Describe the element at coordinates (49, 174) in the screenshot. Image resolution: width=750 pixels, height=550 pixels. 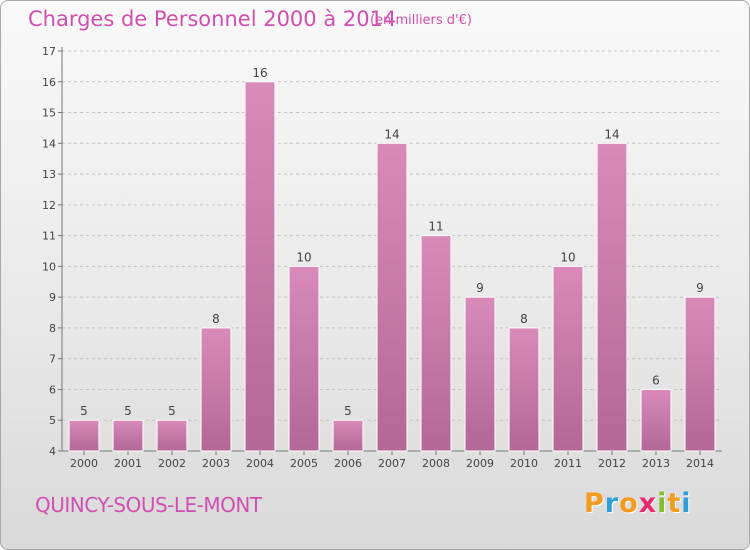
I see `y-tick-label: 13` at that location.